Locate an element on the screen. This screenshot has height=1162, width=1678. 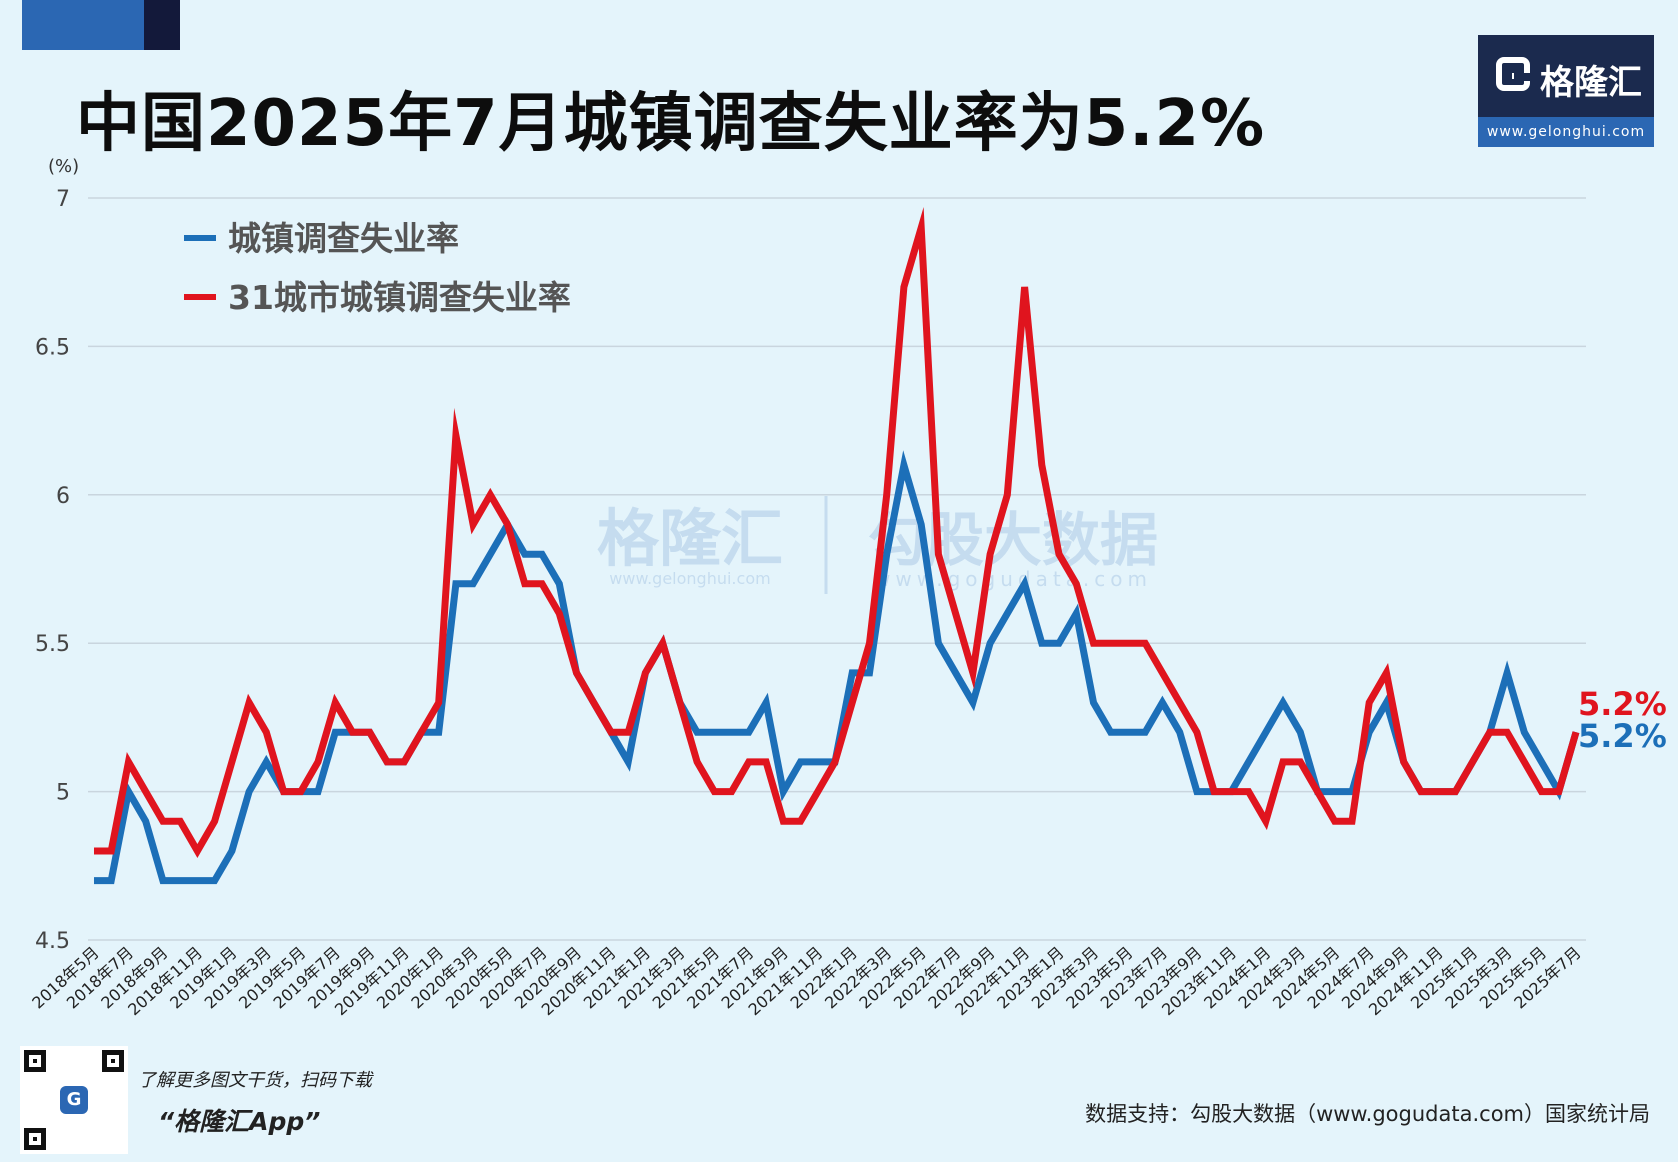
data-source: 数据支持：勾股大数据（www.gogudata.com）国家统计局 is located at coordinates (1367, 1114).